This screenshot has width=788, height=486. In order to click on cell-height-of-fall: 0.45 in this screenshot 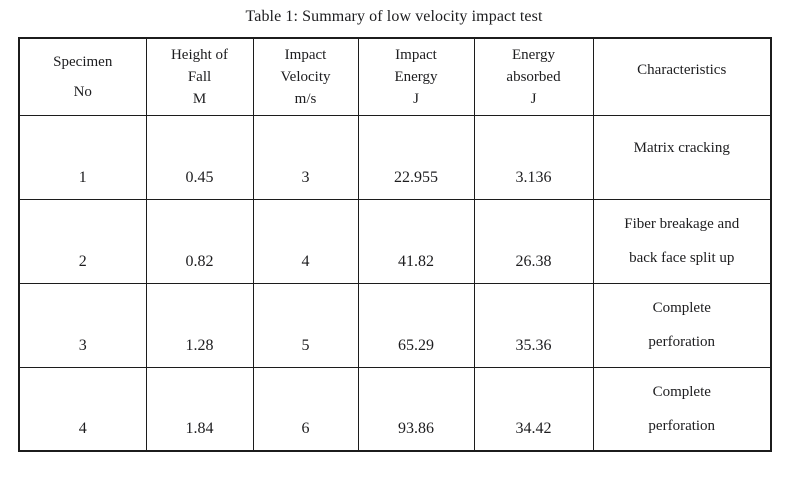, I will do `click(199, 157)`.